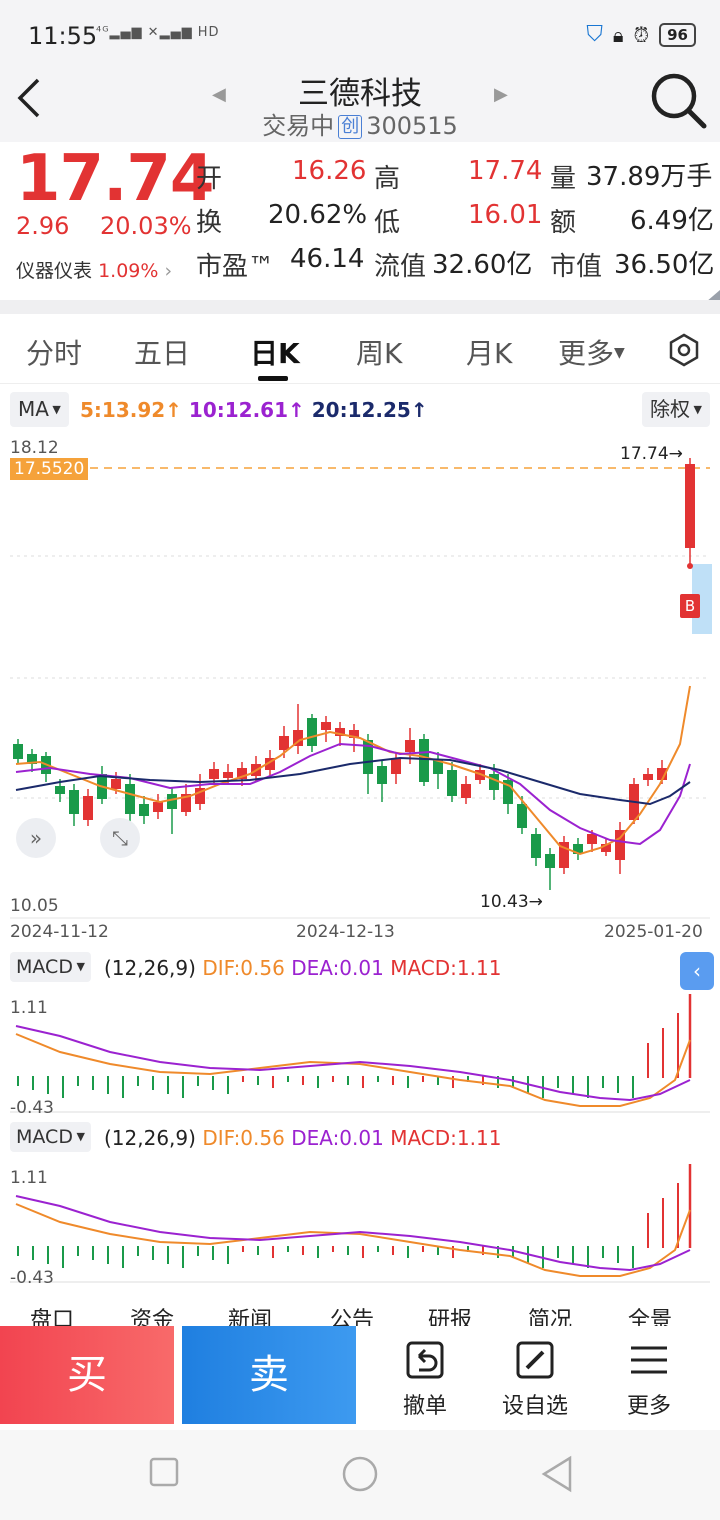 Image resolution: width=720 pixels, height=1520 pixels. What do you see at coordinates (54, 353) in the screenshot?
I see `tab-intraday: 分时` at bounding box center [54, 353].